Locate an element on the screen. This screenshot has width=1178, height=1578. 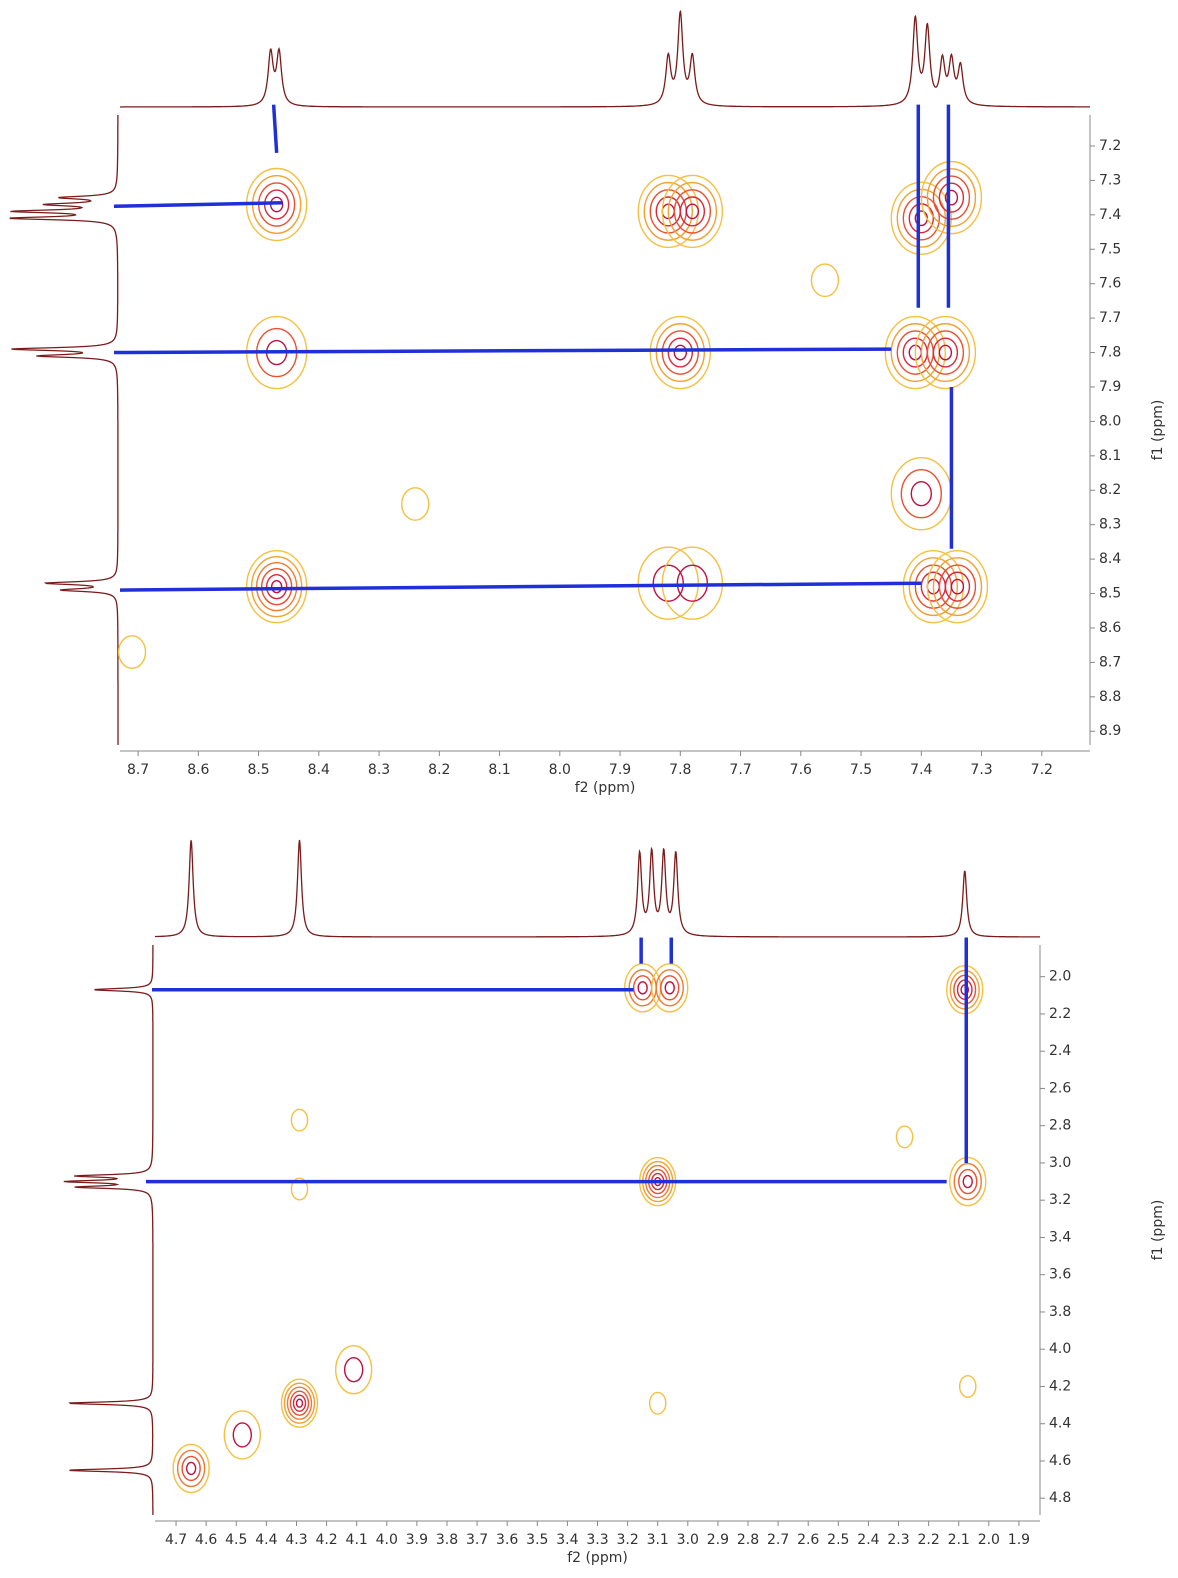
x-tick-label: 3.3 is located at coordinates (597, 1540).